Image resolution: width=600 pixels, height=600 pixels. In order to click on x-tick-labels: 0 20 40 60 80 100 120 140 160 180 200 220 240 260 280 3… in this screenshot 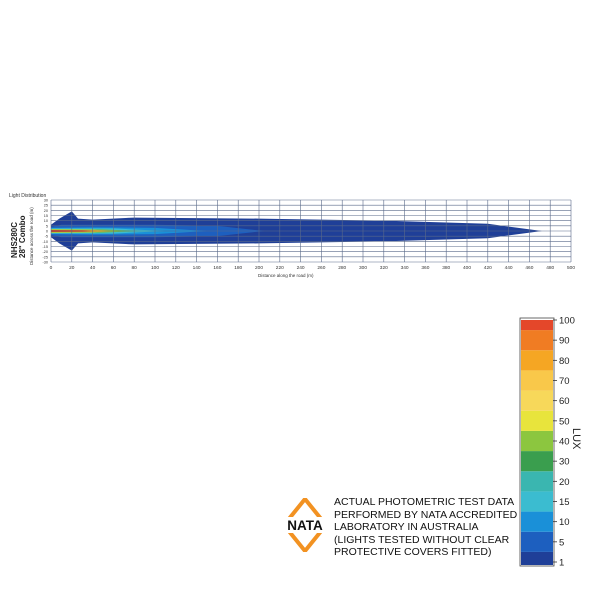, I will do `click(313, 268)`.